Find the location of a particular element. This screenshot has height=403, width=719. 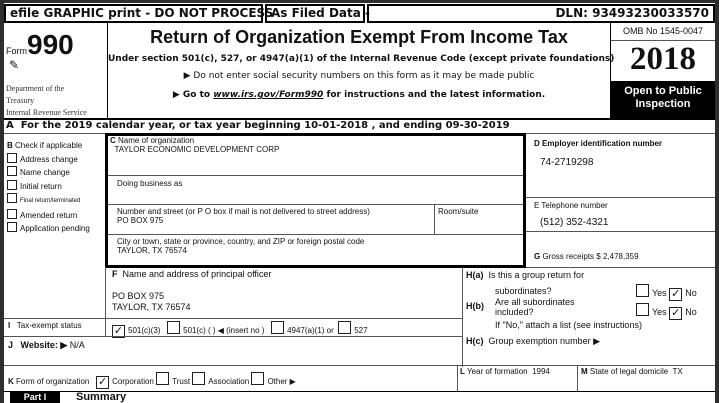

address-change-checkbox: Address change is located at coordinates (48, 159).